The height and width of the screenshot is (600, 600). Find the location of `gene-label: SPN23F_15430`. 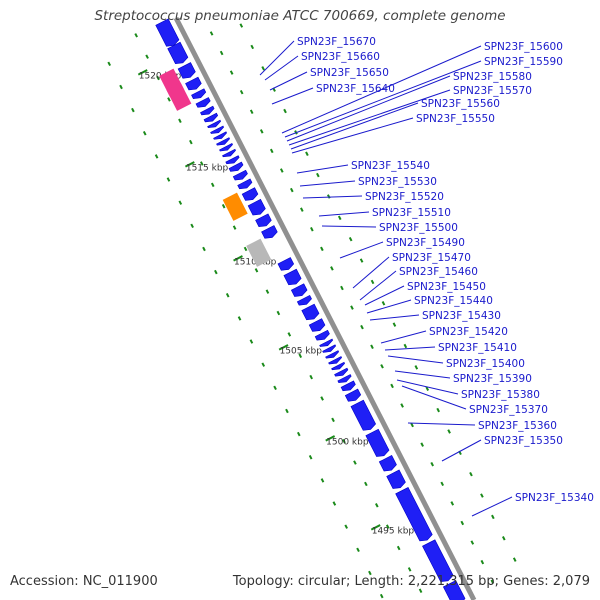

gene-label: SPN23F_15430 is located at coordinates (461, 316).